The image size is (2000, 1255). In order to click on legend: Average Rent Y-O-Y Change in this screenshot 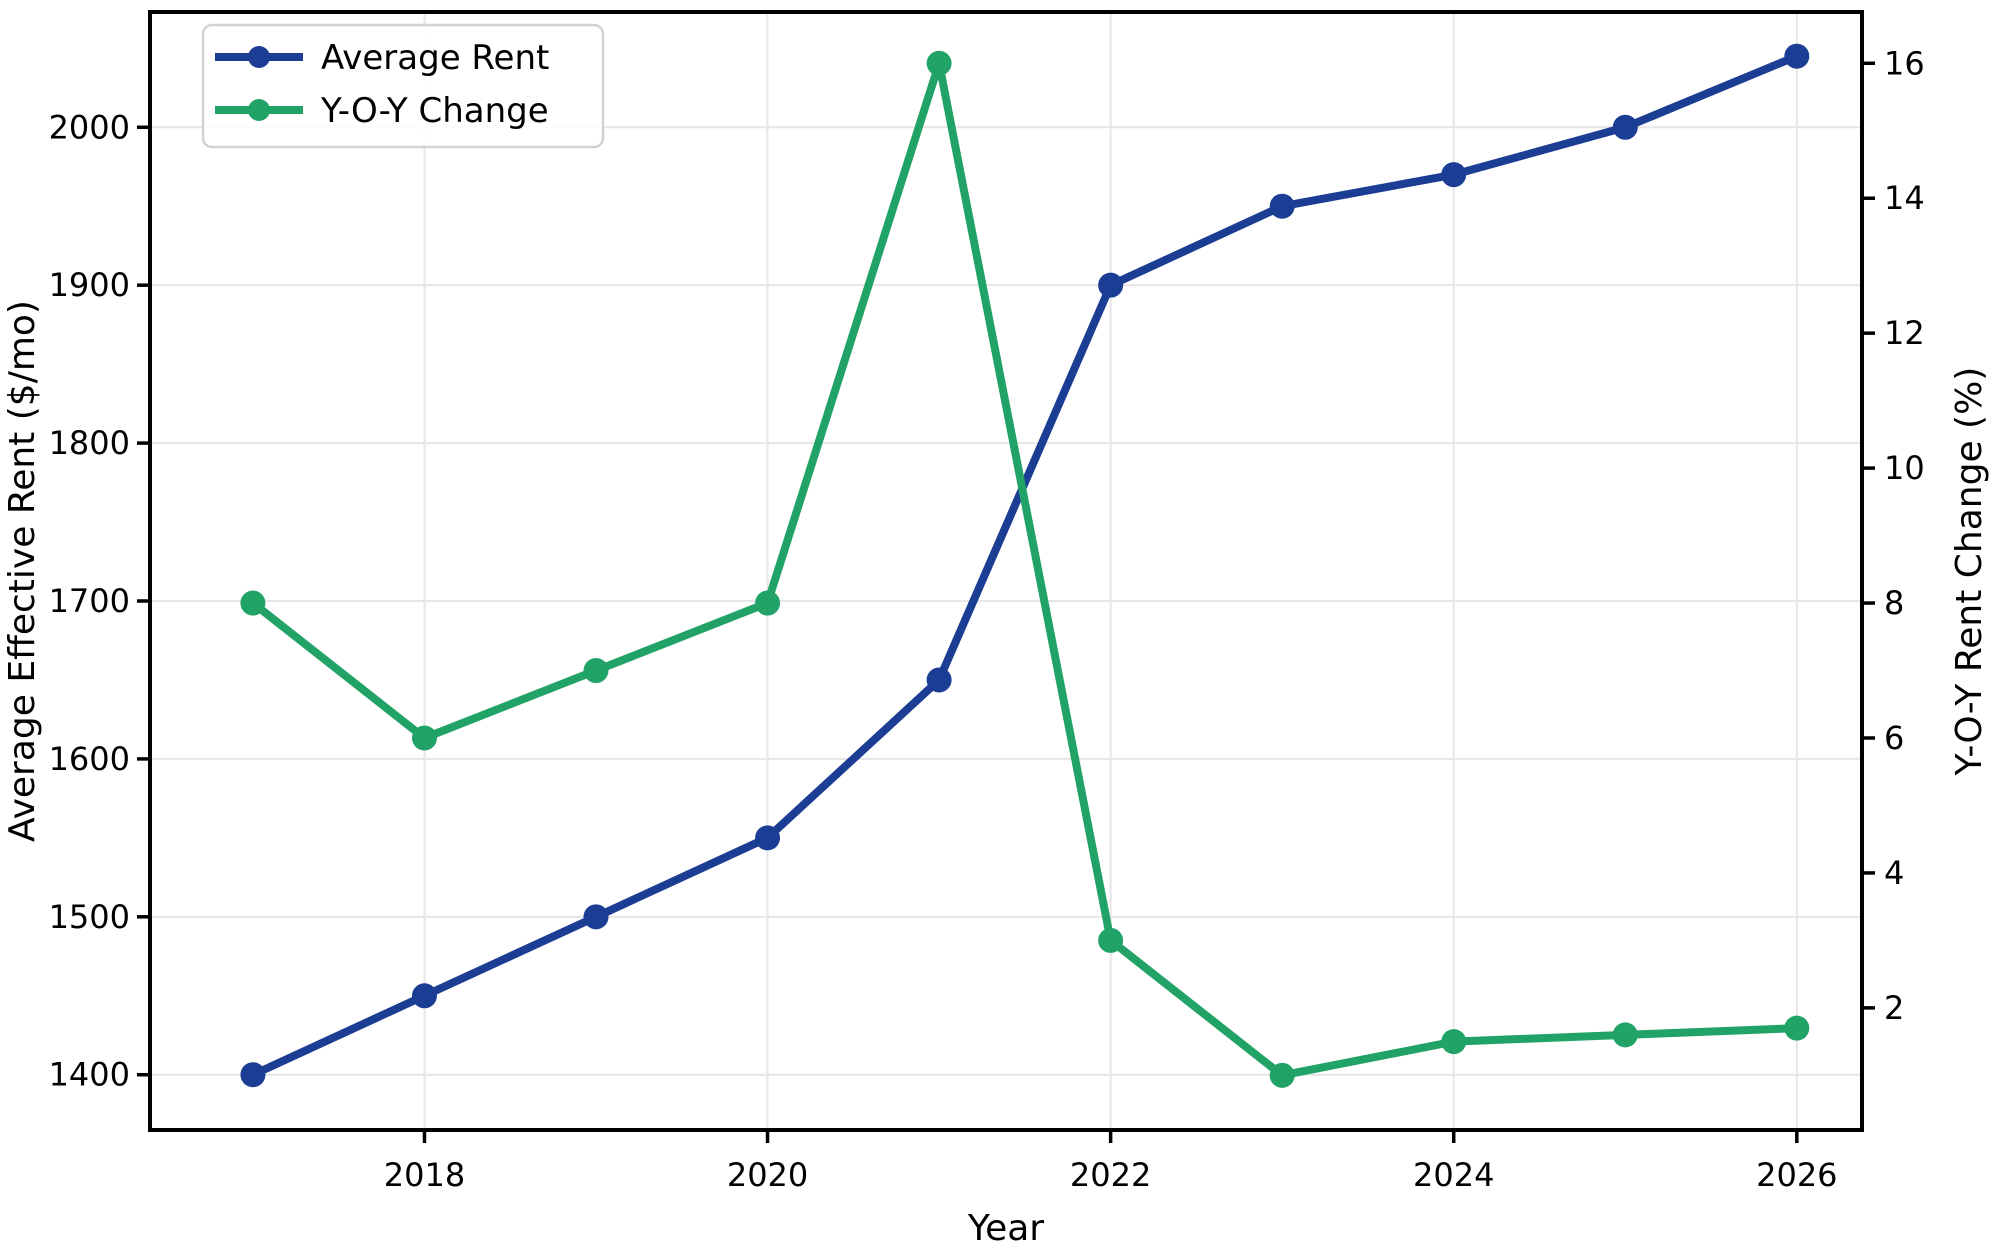, I will do `click(403, 86)`.